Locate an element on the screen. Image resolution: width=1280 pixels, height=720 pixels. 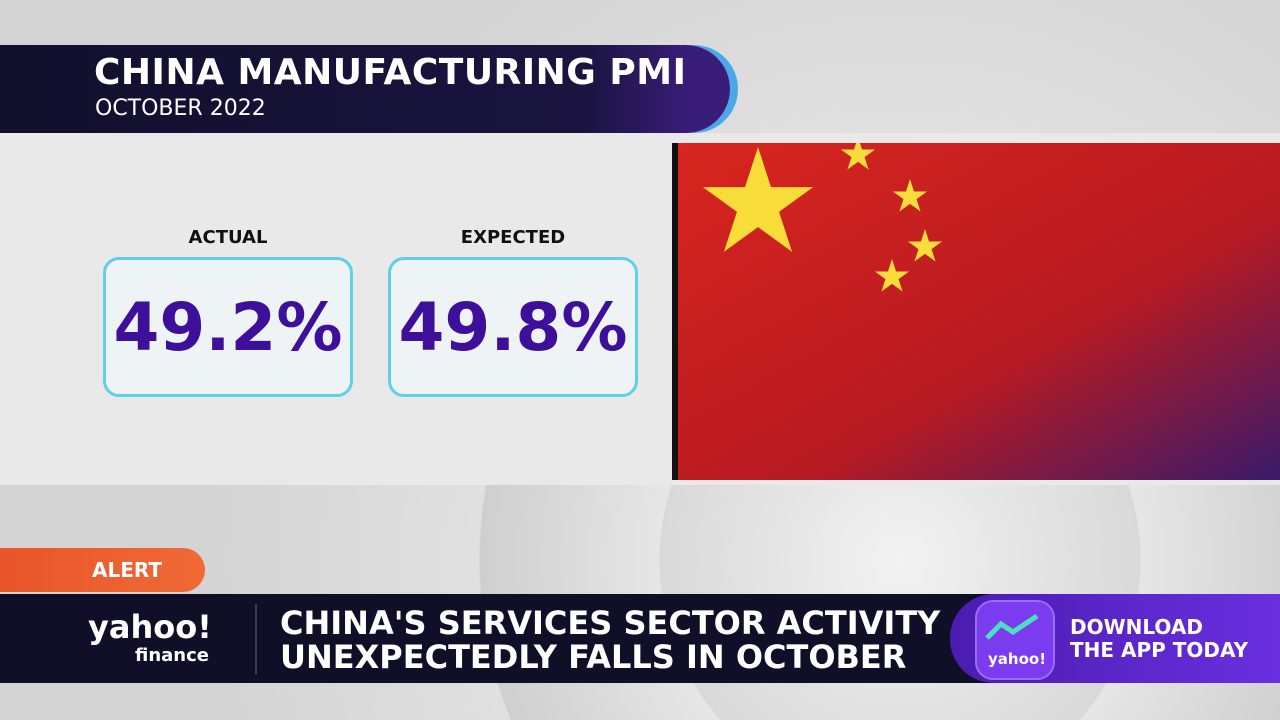
headline: UNEXPECTEDLY FALLS IN OCTOBER is located at coordinates (593, 657).